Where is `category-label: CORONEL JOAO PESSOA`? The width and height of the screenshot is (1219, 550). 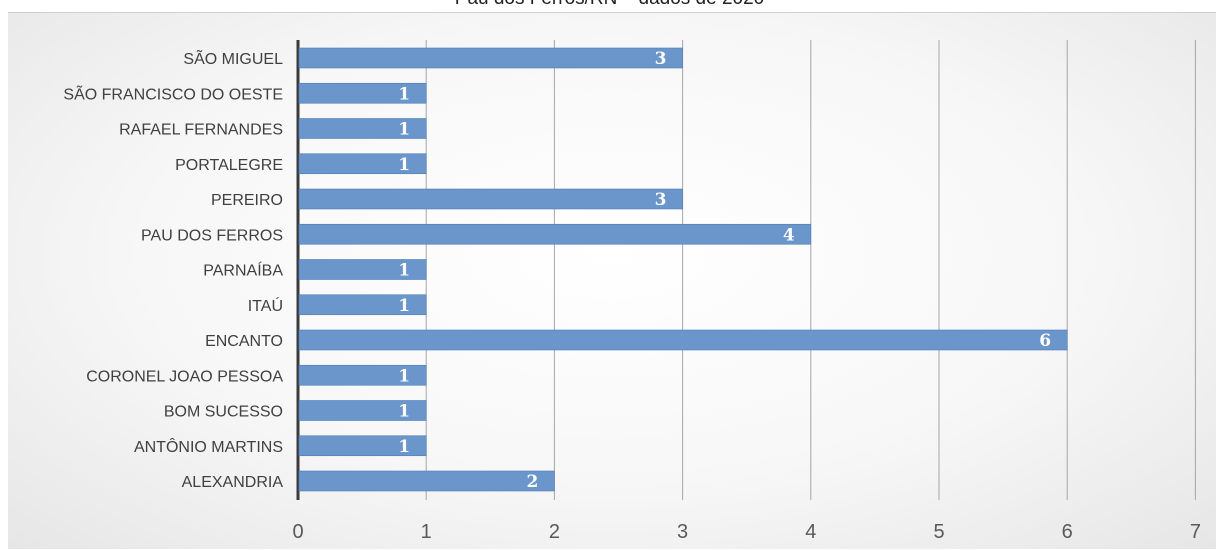 category-label: CORONEL JOAO PESSOA is located at coordinates (184, 376).